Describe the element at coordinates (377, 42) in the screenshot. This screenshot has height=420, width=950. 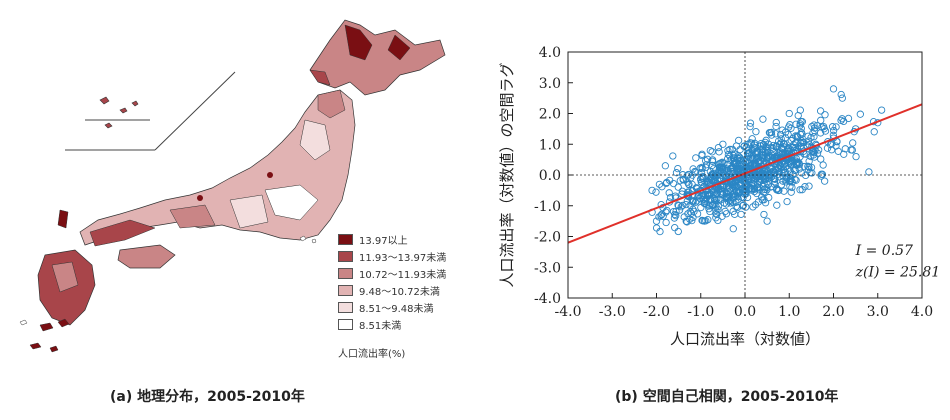
I see `hokkaido-dark-areas` at that location.